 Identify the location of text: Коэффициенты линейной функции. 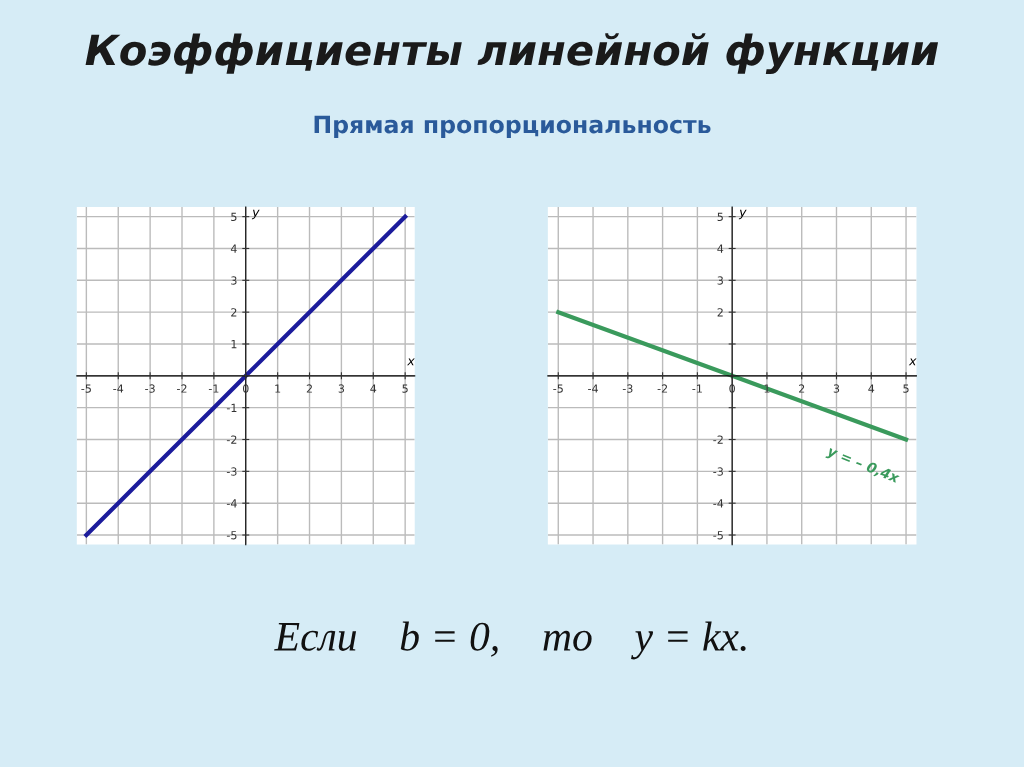
(512, 54).